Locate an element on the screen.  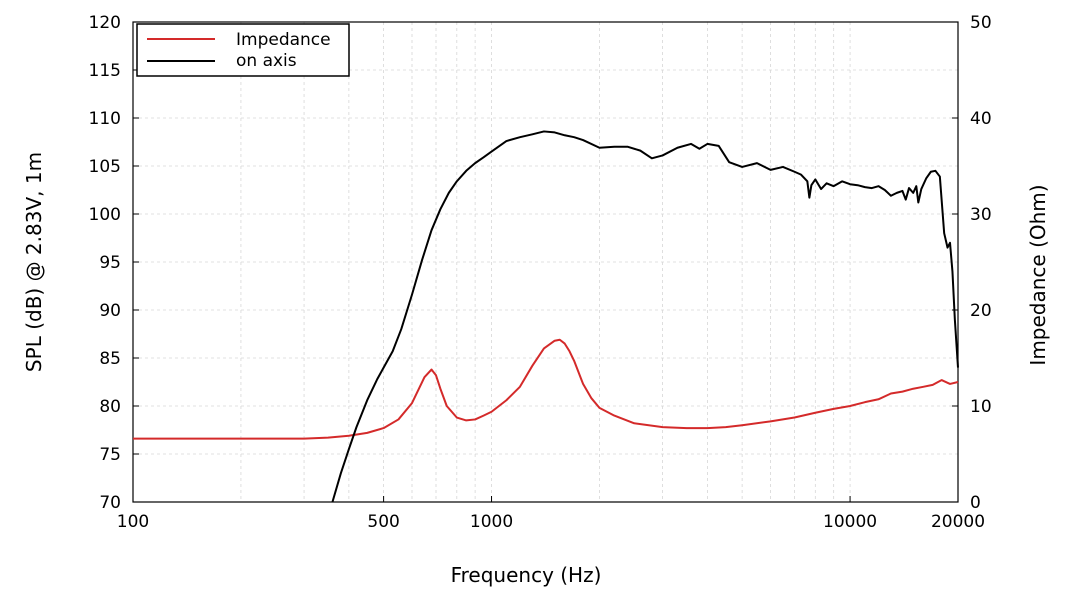
y2-tick-label: 20 is located at coordinates (981, 311).